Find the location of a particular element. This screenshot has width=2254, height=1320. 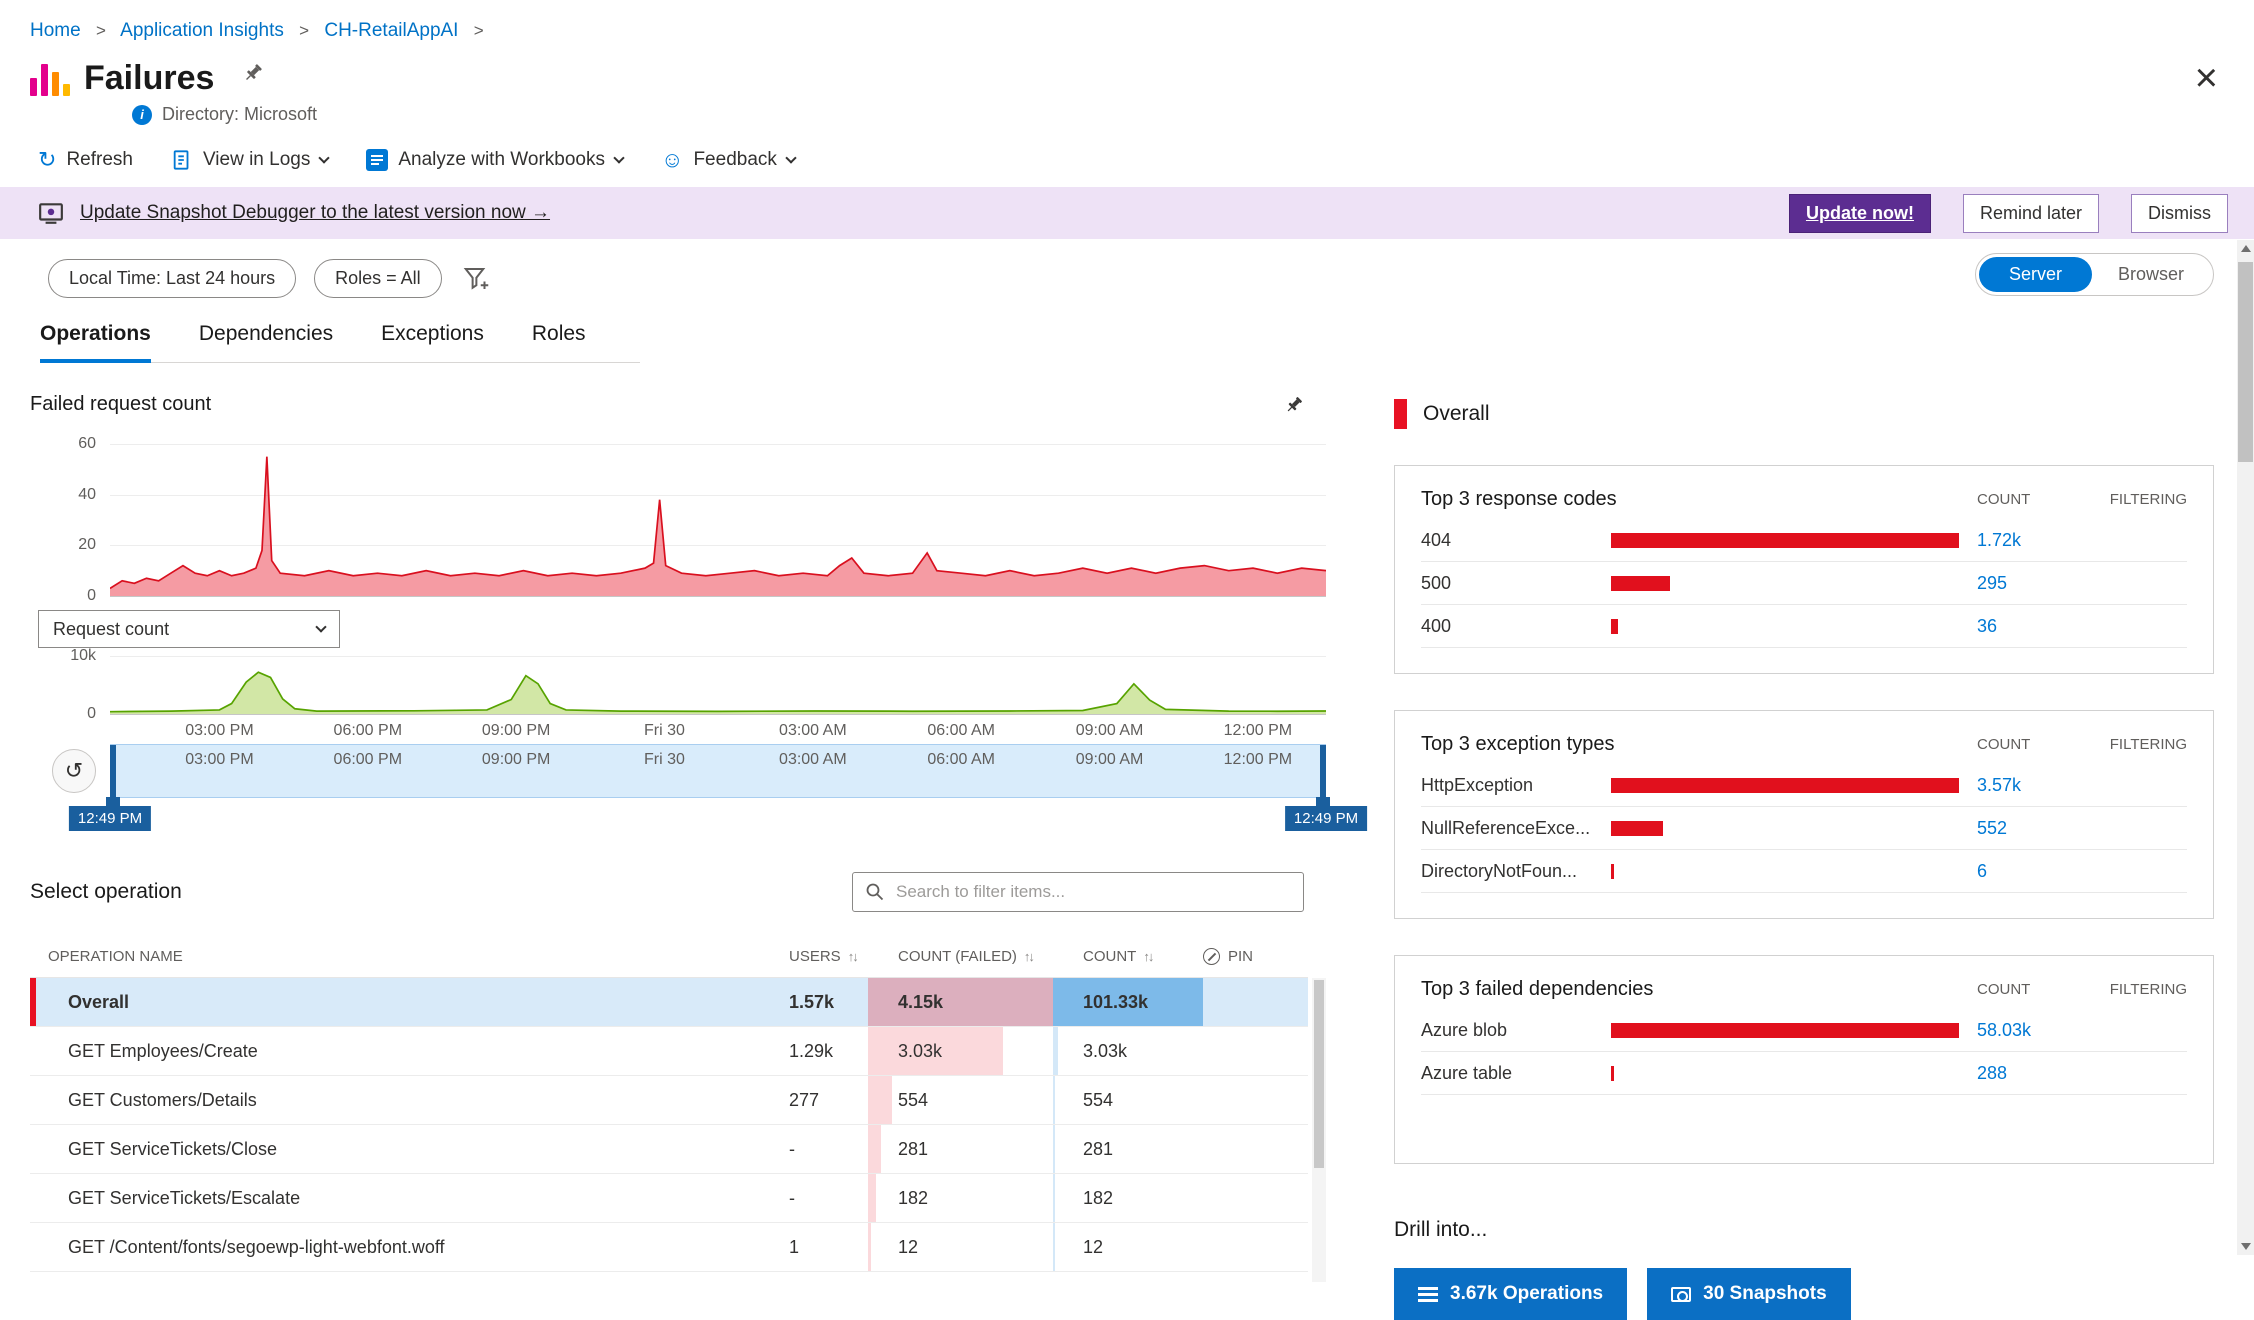

chevron-down-icon is located at coordinates (324, 157).